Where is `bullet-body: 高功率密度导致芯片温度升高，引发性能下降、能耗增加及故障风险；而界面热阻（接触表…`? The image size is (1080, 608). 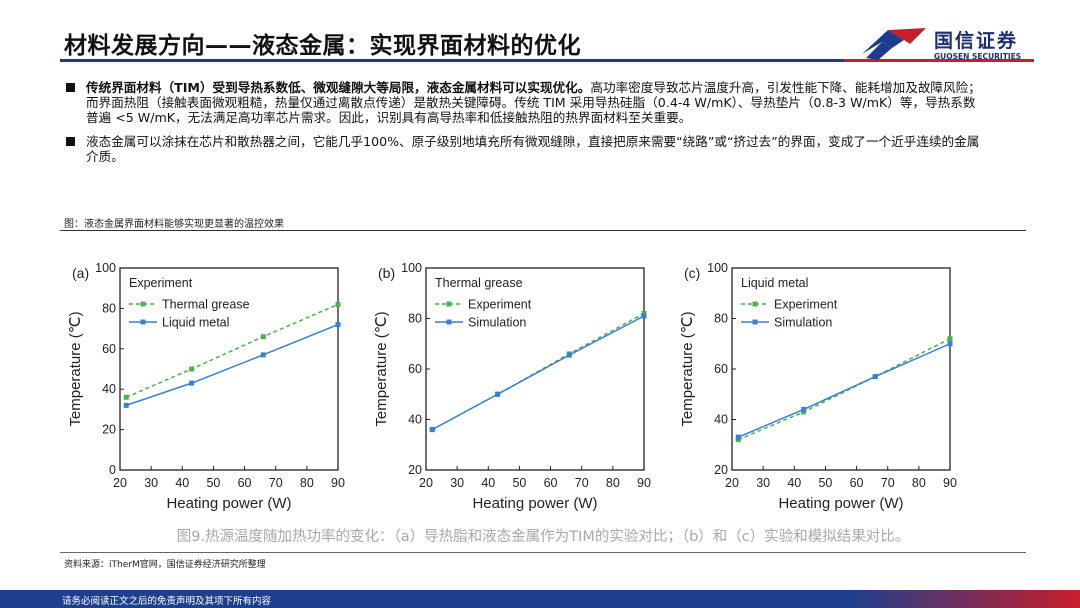 bullet-body: 高功率密度导致芯片温度升高，引发性能下降、能耗增加及故障风险；而界面热阻（接触表… is located at coordinates (533, 103).